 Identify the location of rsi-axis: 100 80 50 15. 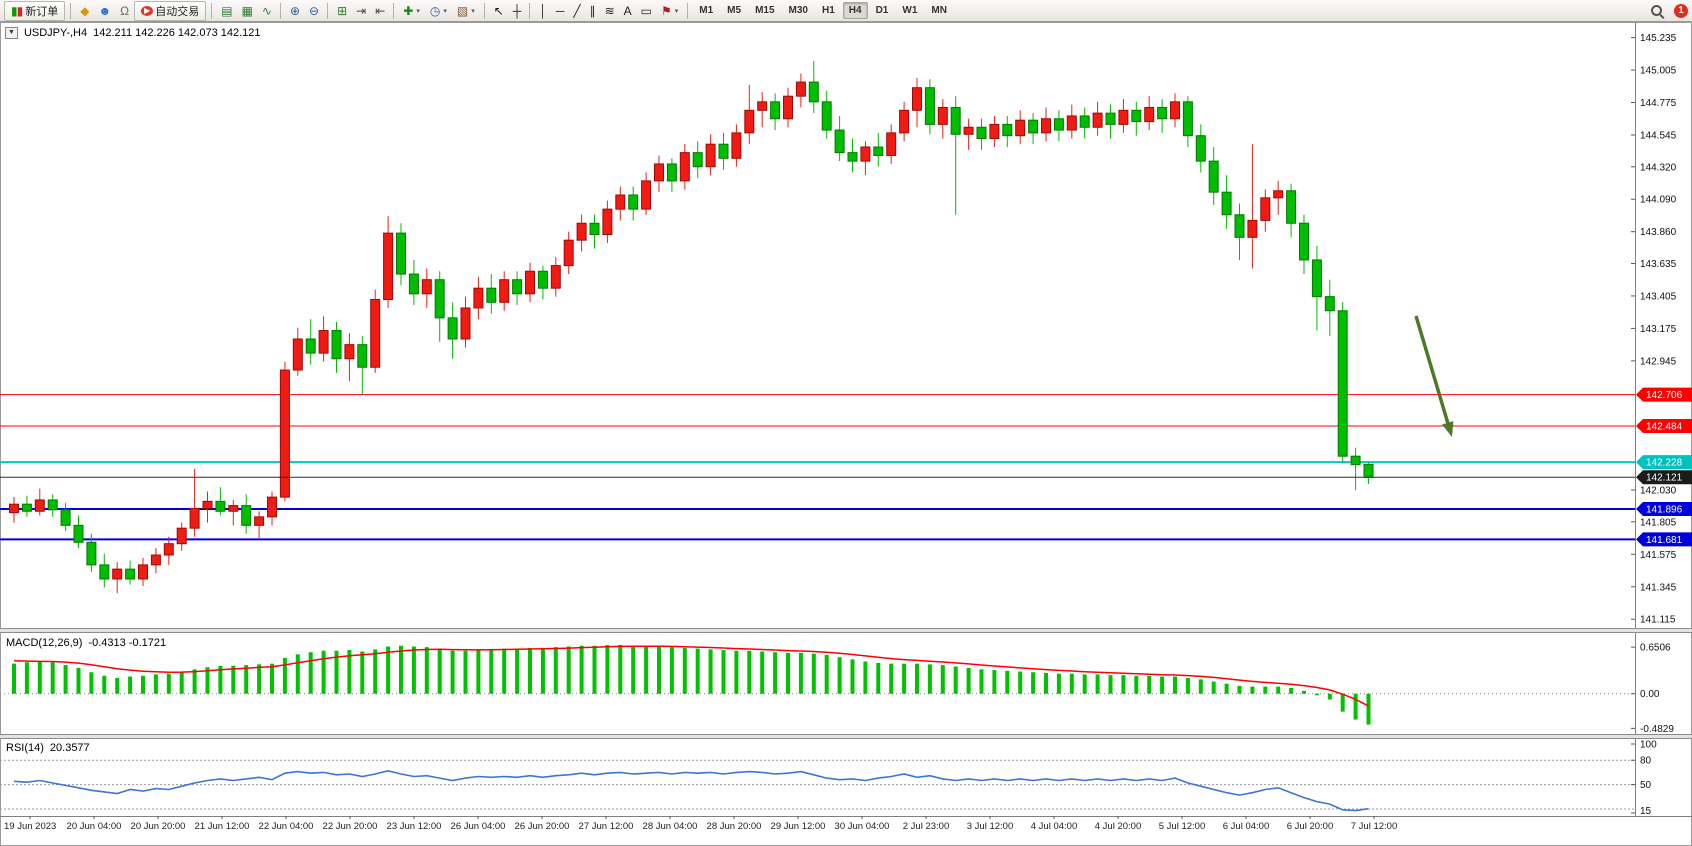
(1644, 779).